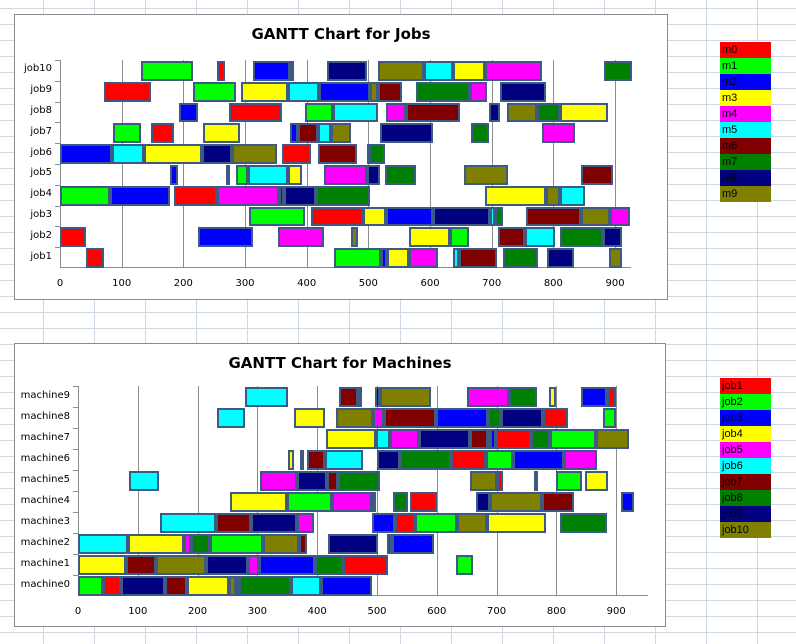 The image size is (796, 644). What do you see at coordinates (745, 162) in the screenshot?
I see `legend-item: m7` at bounding box center [745, 162].